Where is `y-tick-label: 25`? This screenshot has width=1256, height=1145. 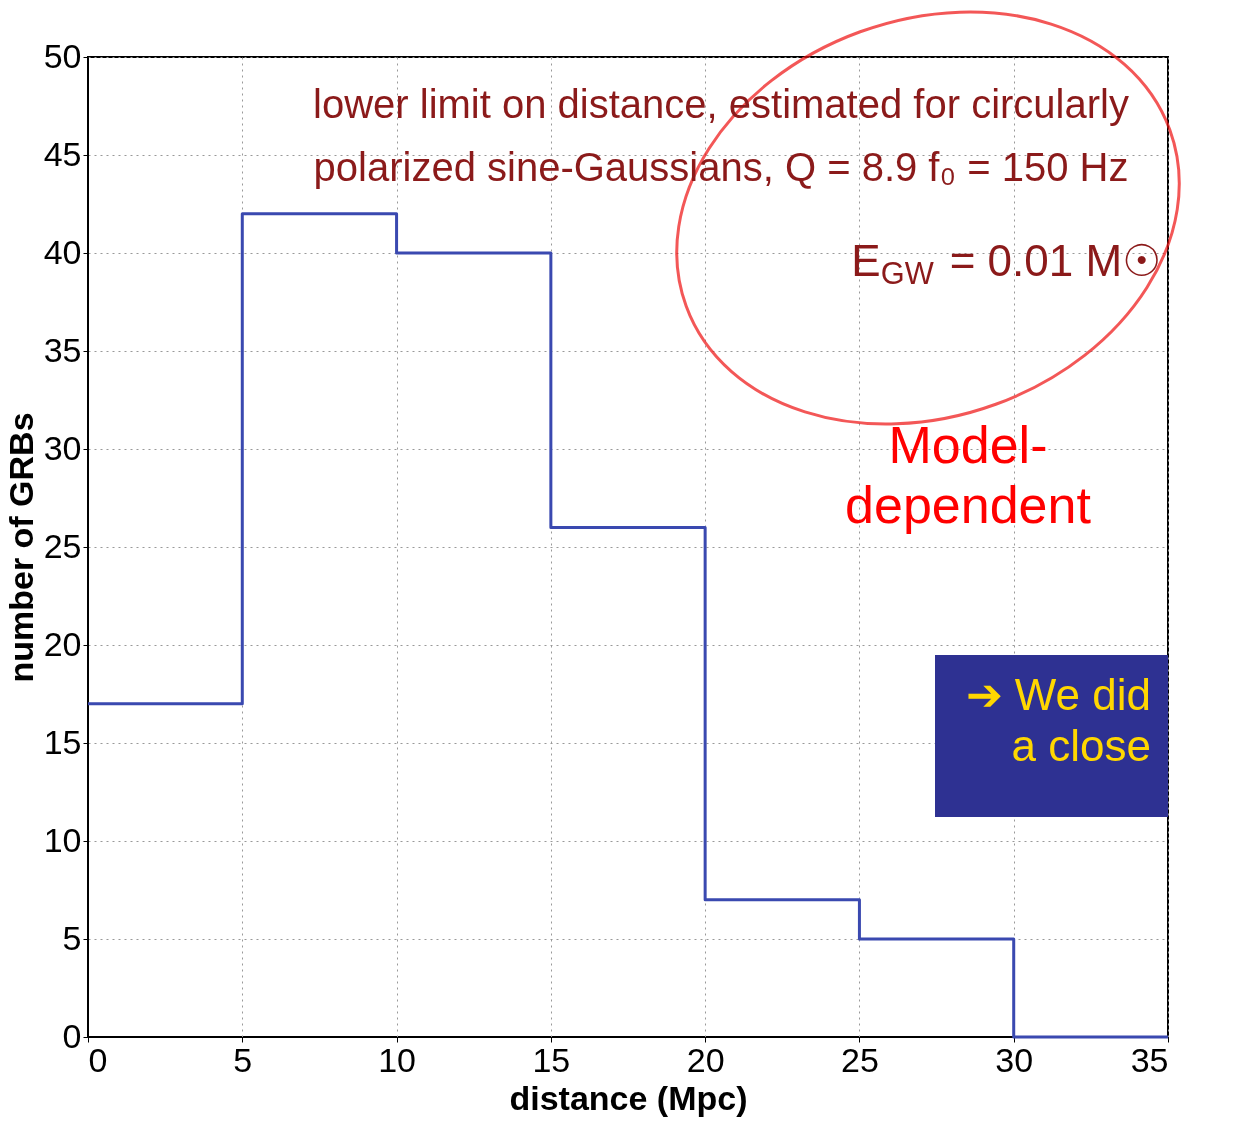 y-tick-label: 25 is located at coordinates (62, 545).